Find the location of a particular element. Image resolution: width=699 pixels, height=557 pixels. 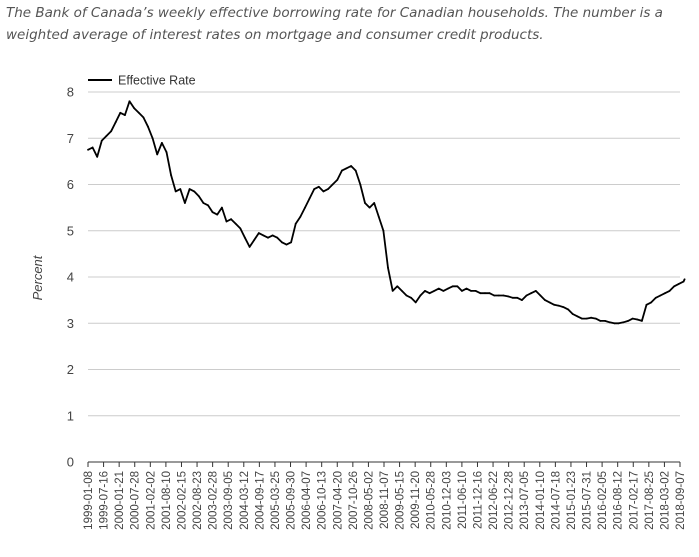

x-tick-label: 2007-10-26 is located at coordinates (354, 500).